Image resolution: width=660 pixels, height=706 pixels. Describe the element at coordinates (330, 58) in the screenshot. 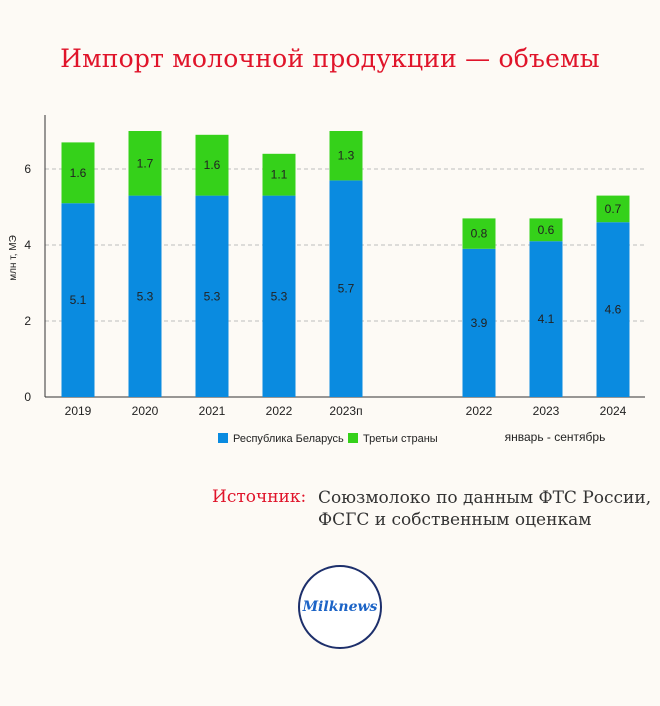

I see `chart-title: Импорт молочной продукции — объемы` at that location.